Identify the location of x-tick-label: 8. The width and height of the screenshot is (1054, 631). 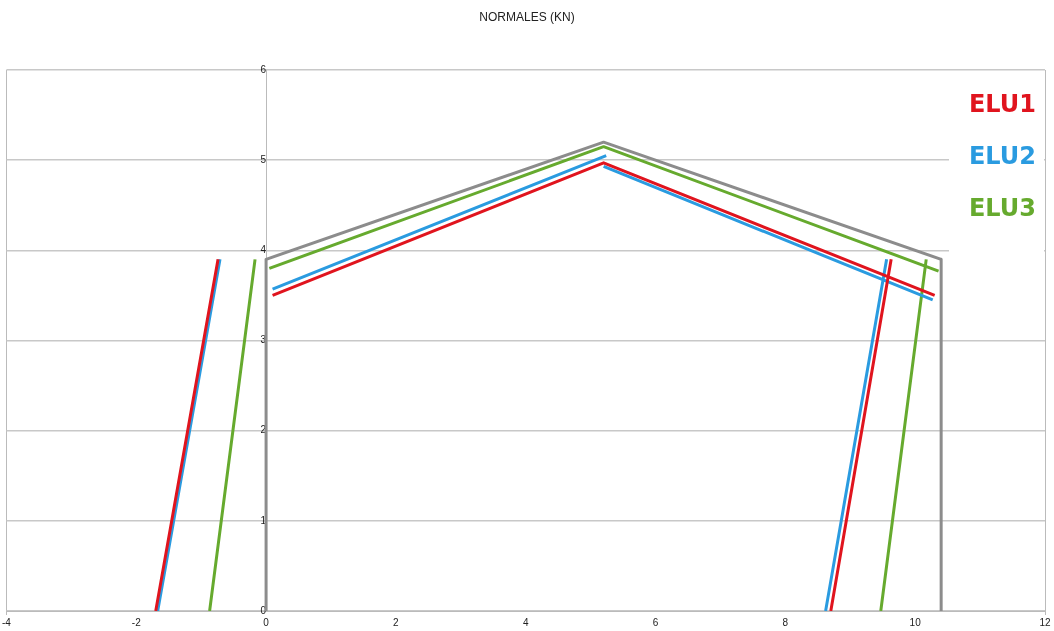
(785, 622).